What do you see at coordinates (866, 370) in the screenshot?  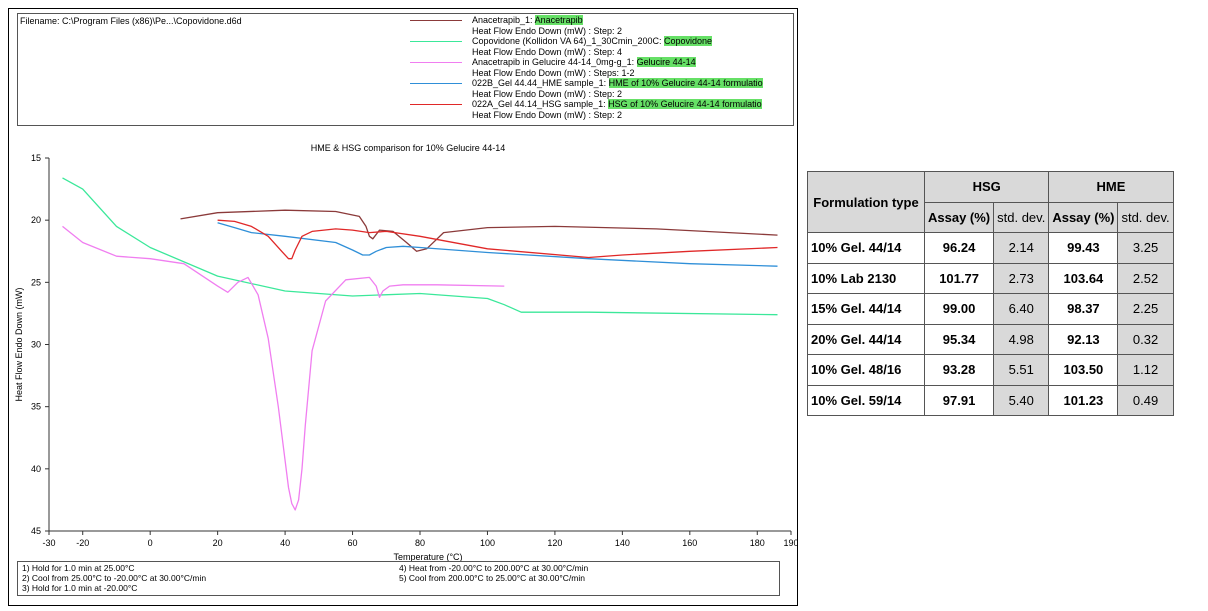 I see `formulation-label: 10% Gel. 48/16` at bounding box center [866, 370].